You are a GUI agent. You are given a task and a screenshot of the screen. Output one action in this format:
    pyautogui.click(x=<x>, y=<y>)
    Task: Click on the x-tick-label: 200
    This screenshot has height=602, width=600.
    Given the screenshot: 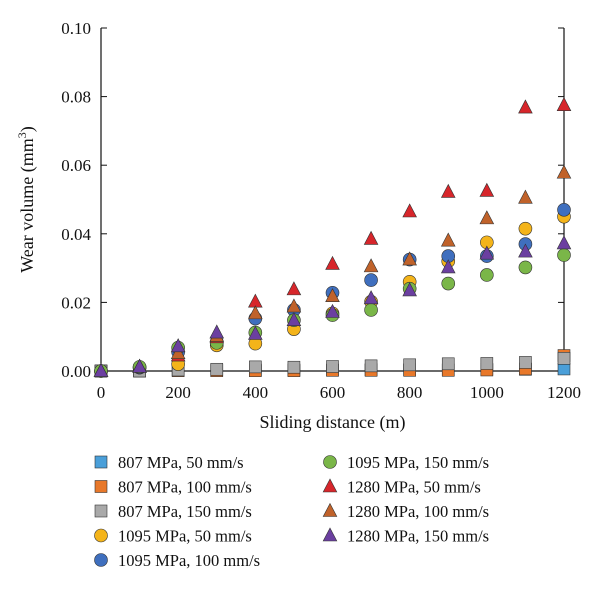 What is the action you would take?
    pyautogui.click(x=178, y=392)
    